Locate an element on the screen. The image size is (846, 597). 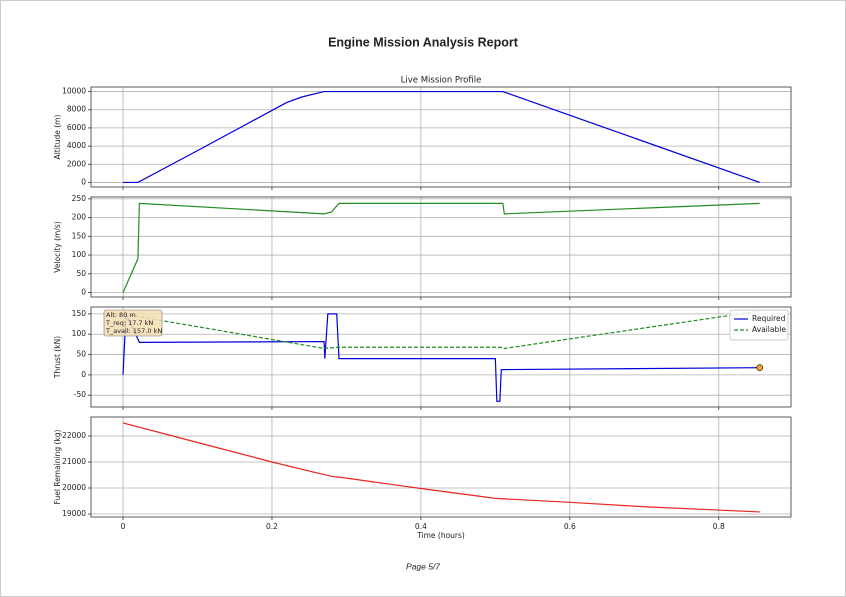
legend-label: Required is located at coordinates (769, 318).